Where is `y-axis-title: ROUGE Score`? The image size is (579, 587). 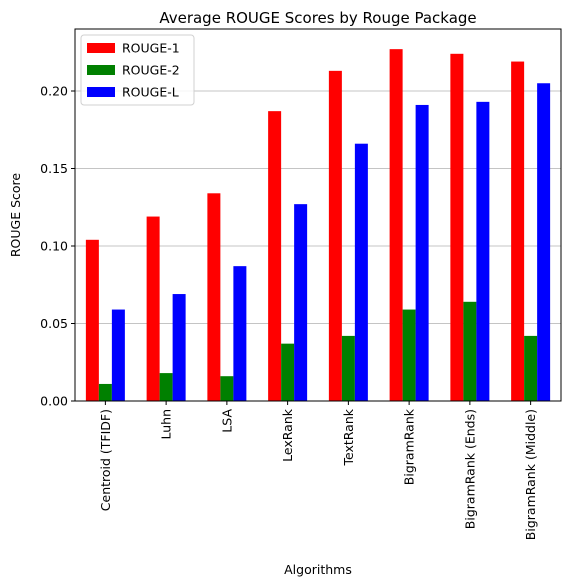 y-axis-title: ROUGE Score is located at coordinates (15, 215).